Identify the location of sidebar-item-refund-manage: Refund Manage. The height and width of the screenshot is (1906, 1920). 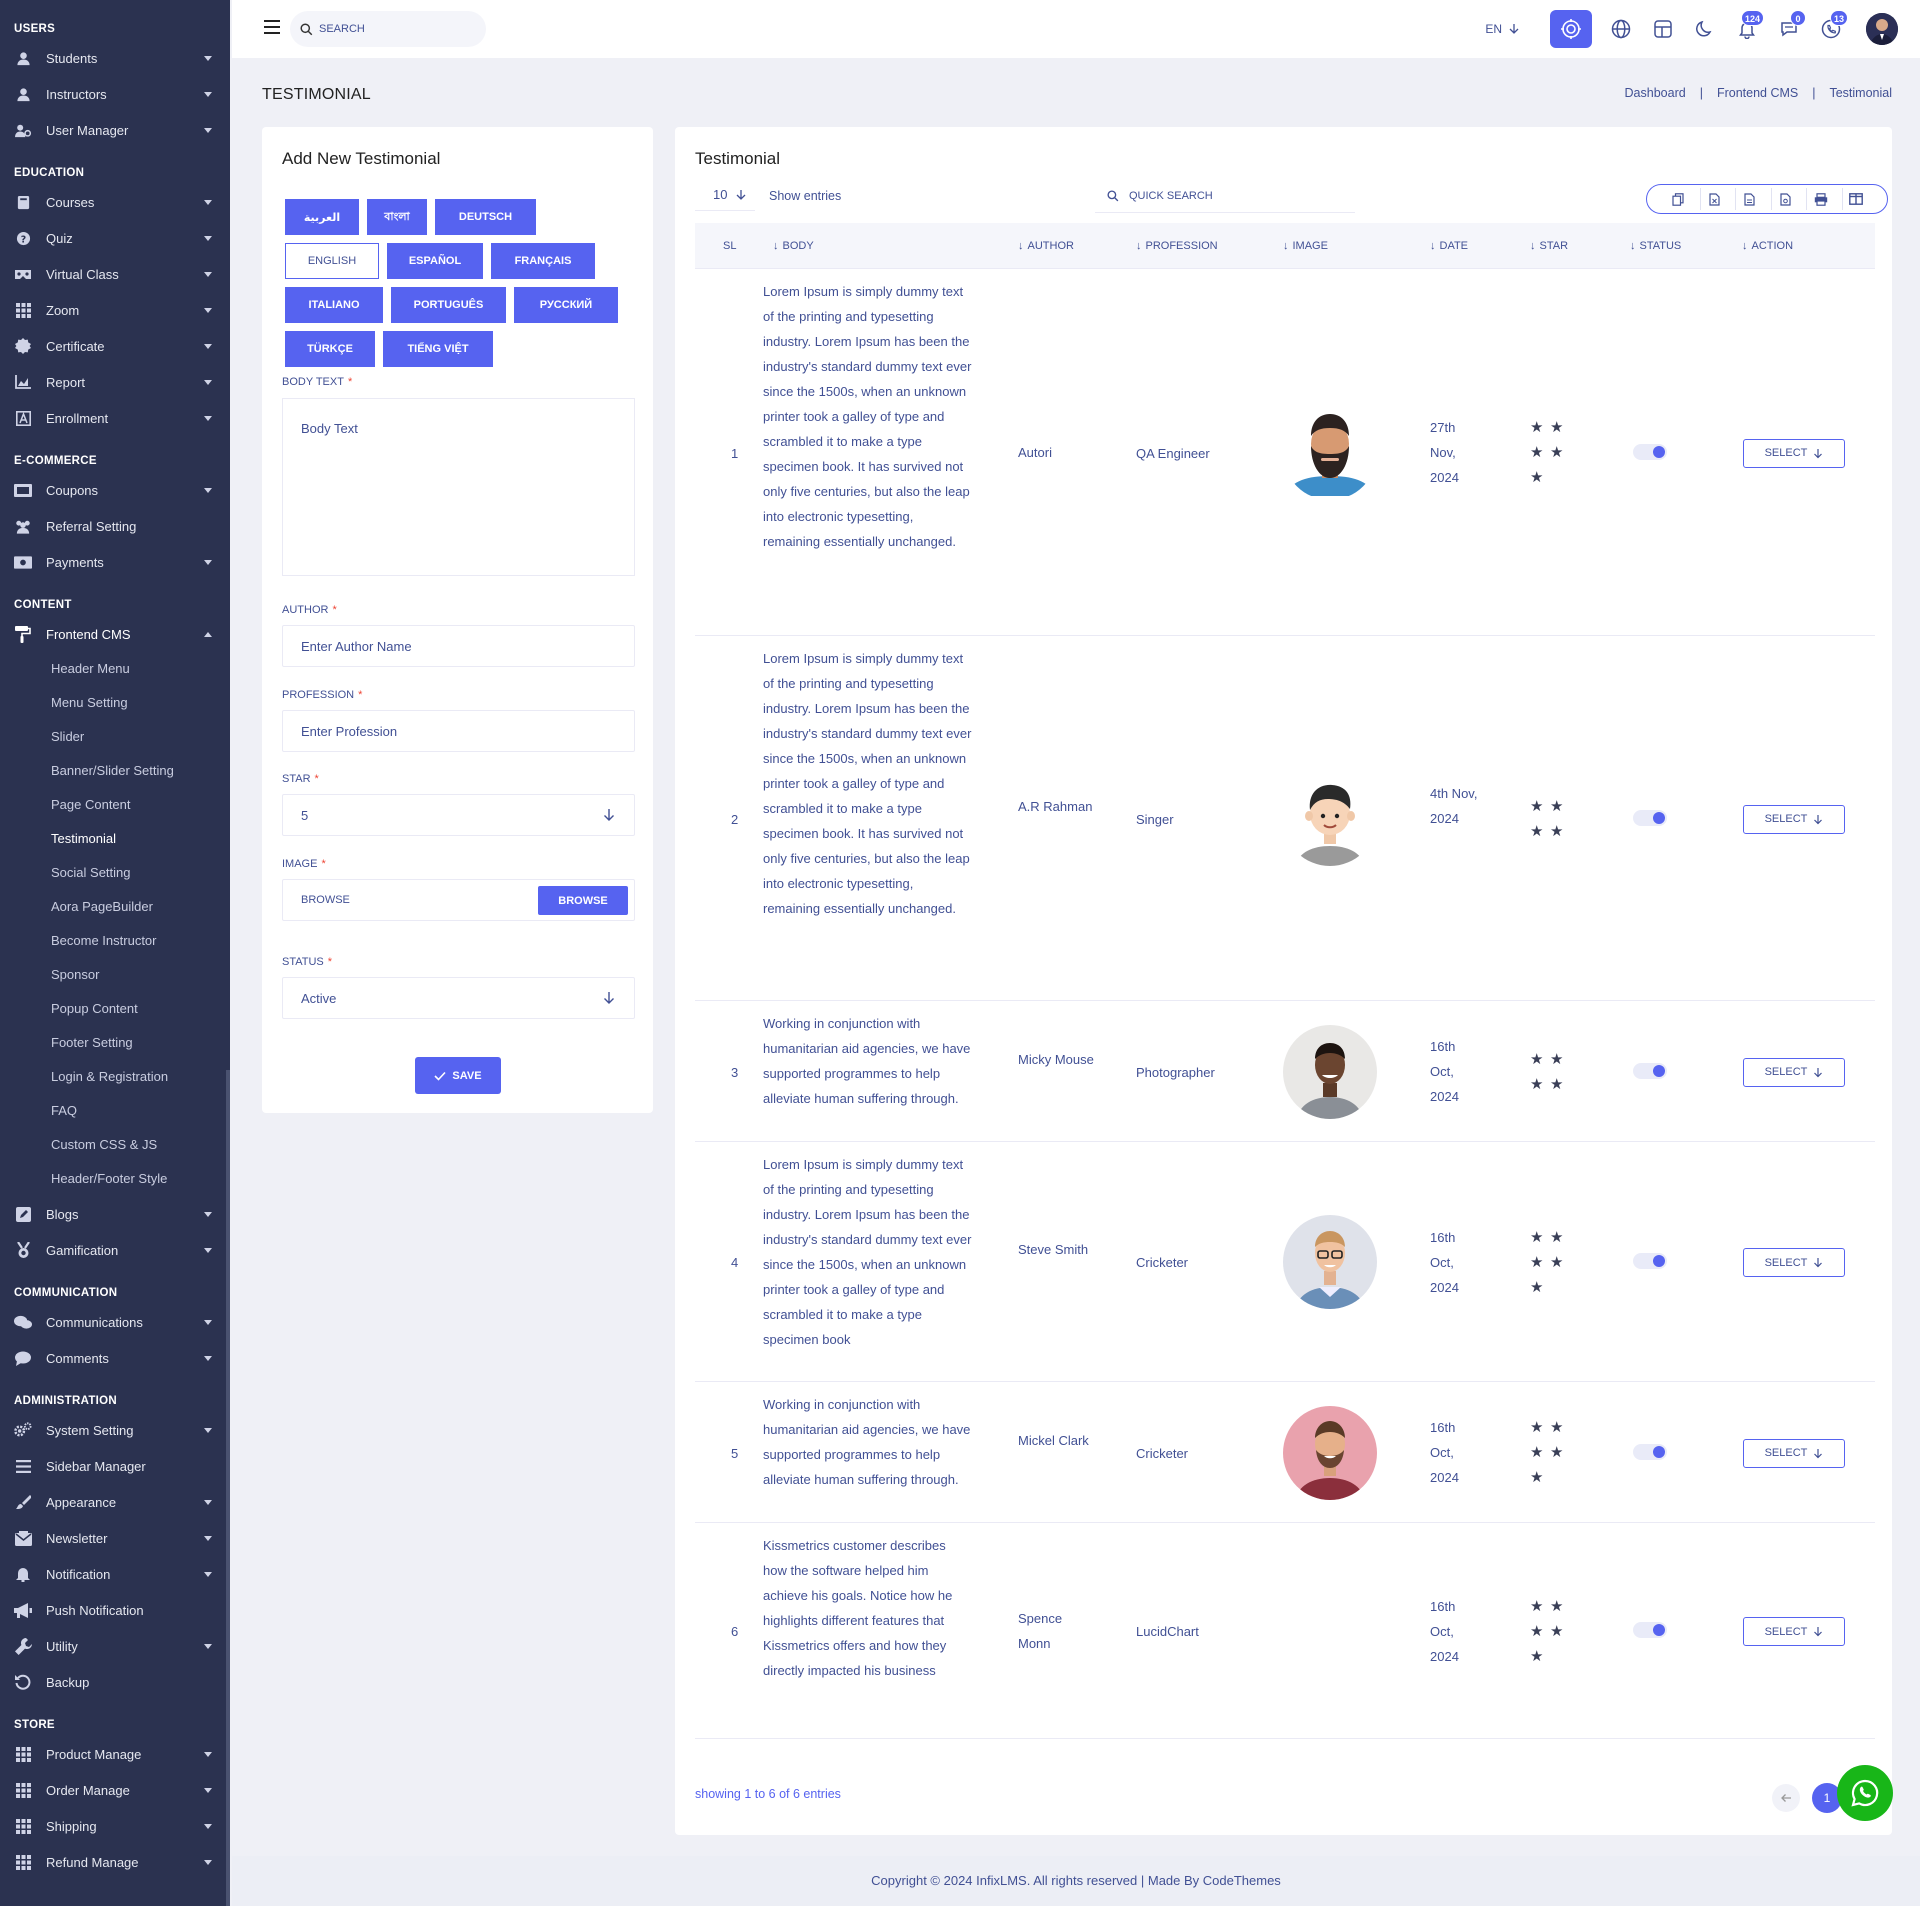
(115, 1862).